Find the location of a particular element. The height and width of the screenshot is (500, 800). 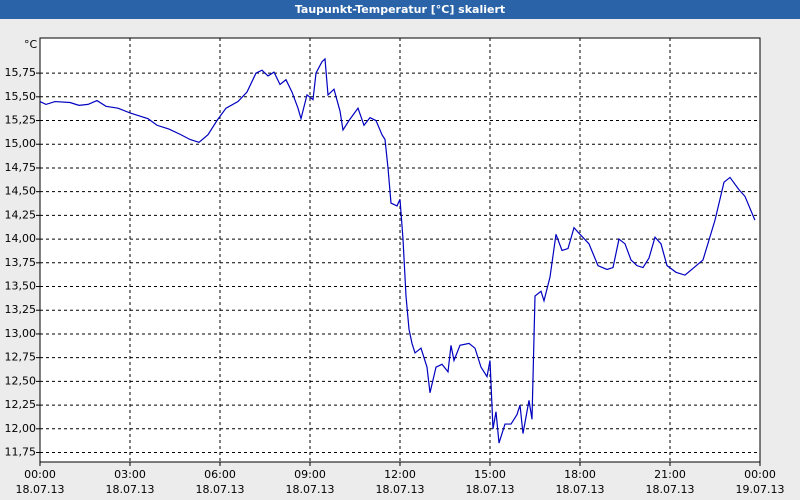

x-tick-date: 19.07.13 is located at coordinates (760, 489).